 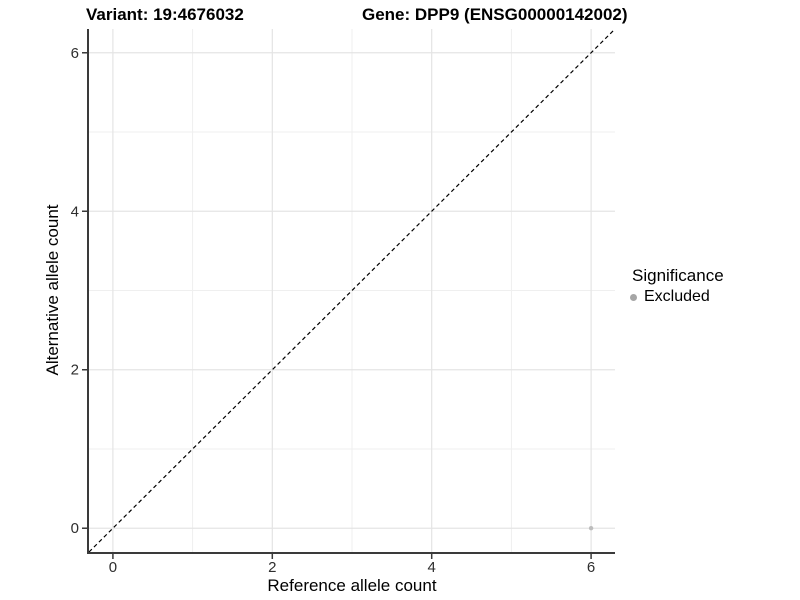 I want to click on legend: Significance Excluded, so click(x=677, y=286).